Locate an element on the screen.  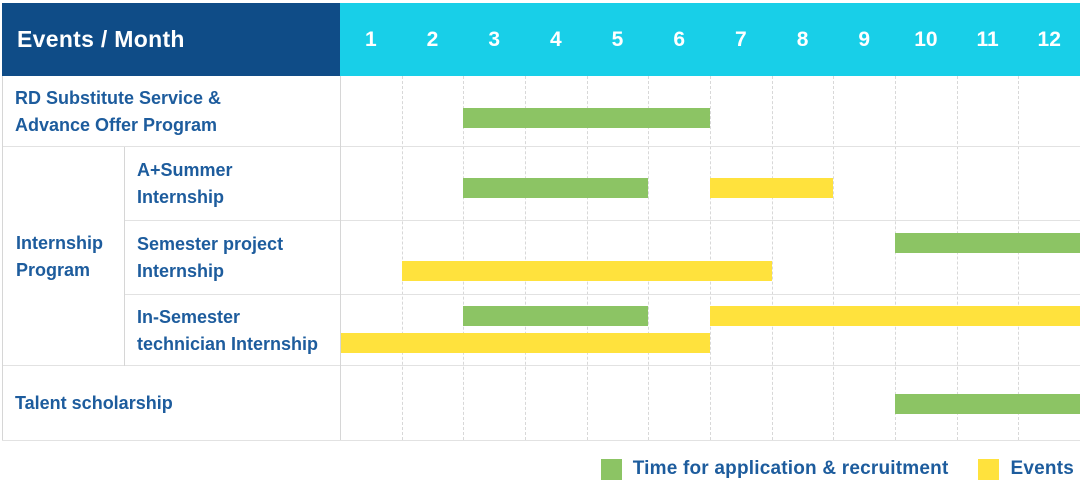
label-chart-divider is located at coordinates (340, 258).